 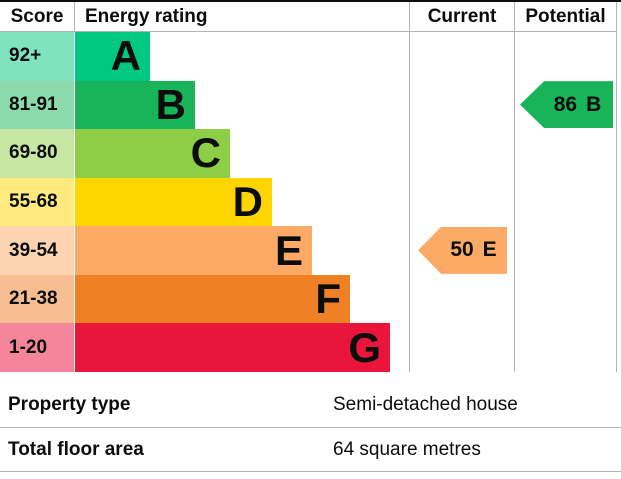 I want to click on rating-bar-b: B, so click(x=135, y=105).